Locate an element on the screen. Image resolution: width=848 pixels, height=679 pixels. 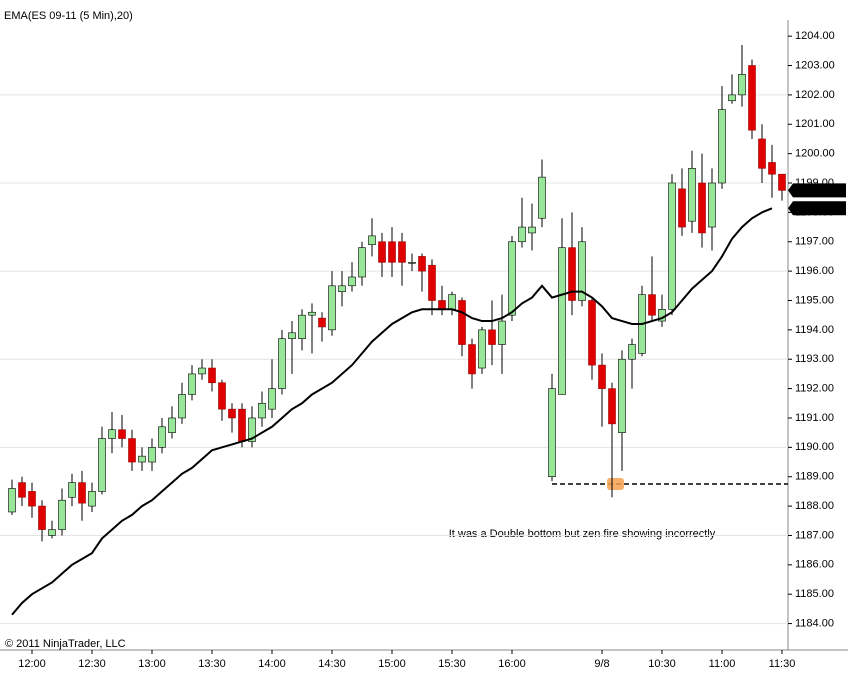
x-tick-label: 14:30 is located at coordinates (332, 664).